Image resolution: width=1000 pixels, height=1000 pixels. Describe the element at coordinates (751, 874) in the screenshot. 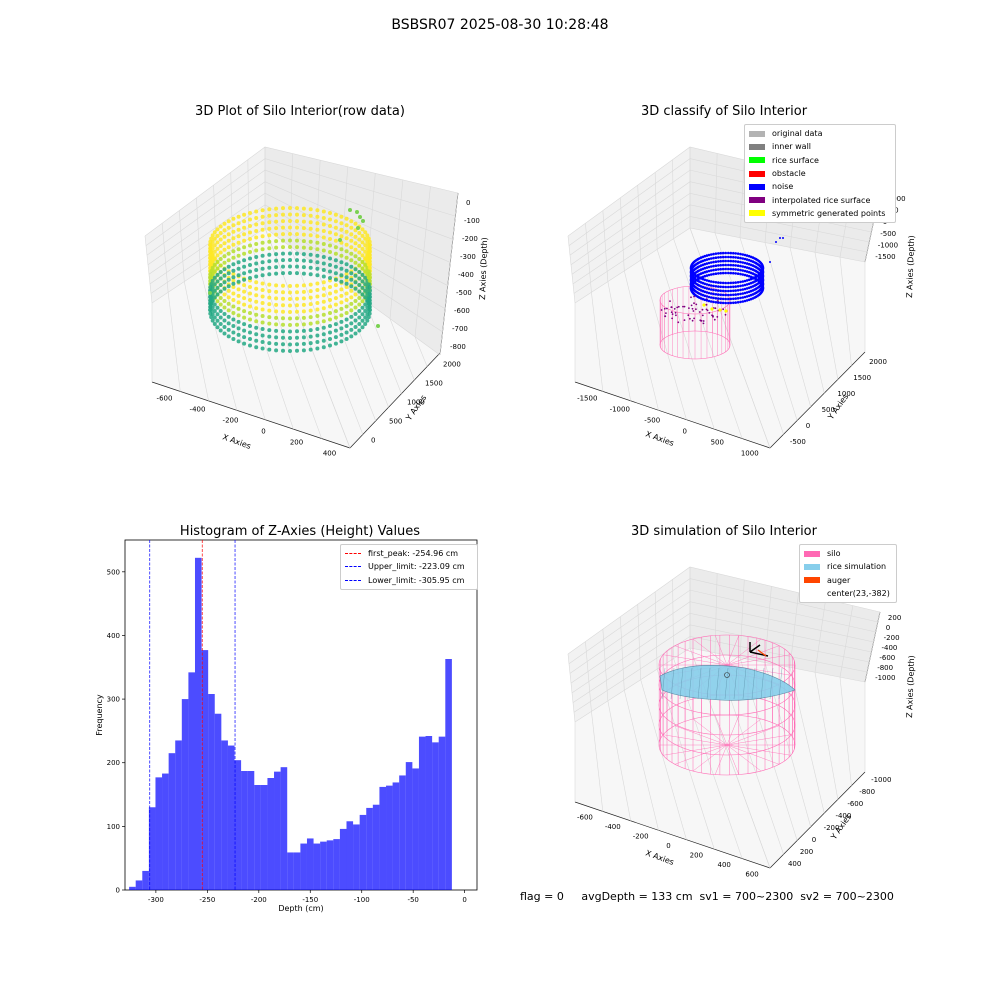

I see `p4-x-tick: 600` at that location.